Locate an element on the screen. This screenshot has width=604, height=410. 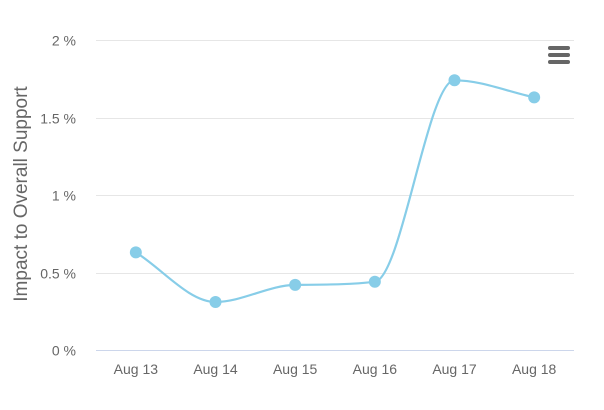
x-axis: Aug 13 Aug 14 Aug 15 Aug 16 Aug 17 Aug 18 is located at coordinates (335, 369).